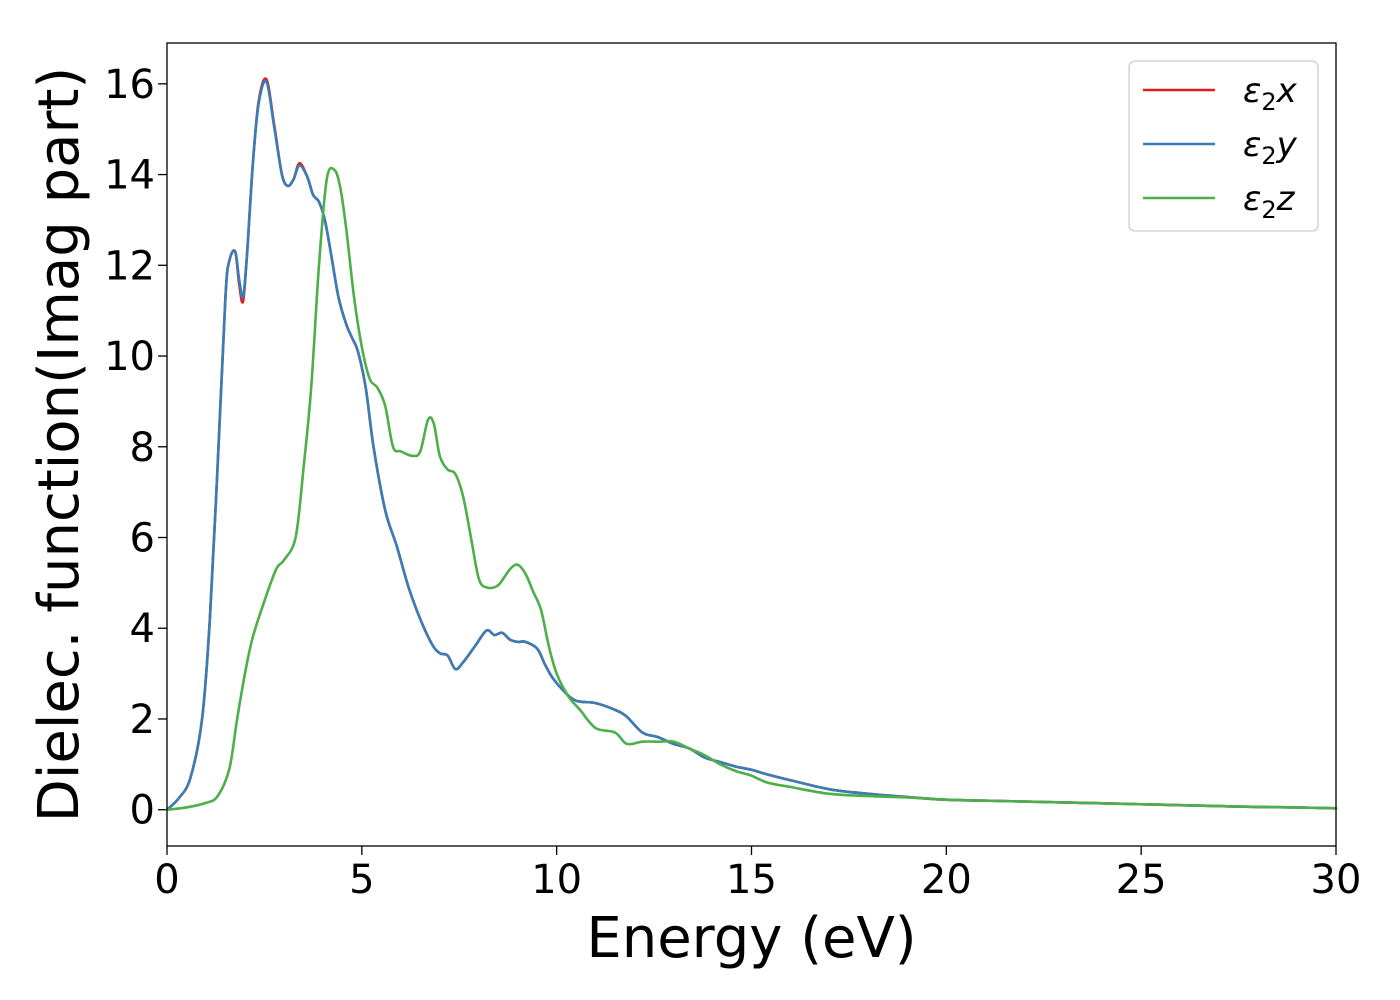 This screenshot has width=1400, height=1000. What do you see at coordinates (59, 445) in the screenshot?
I see `y-axis-title: Dielec. function(Imag part)` at bounding box center [59, 445].